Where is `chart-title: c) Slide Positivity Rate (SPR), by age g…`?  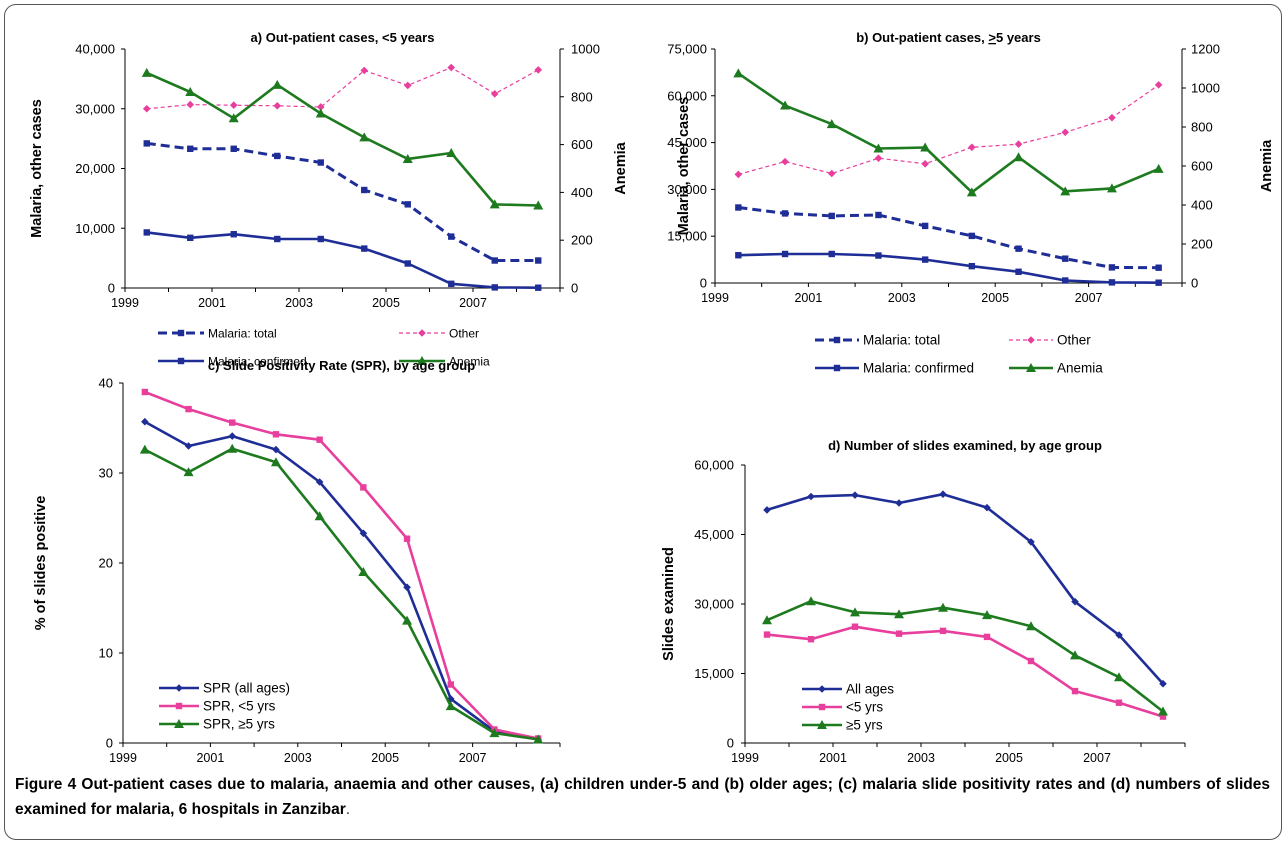 chart-title: c) Slide Positivity Rate (SPR), by age g… is located at coordinates (341, 365).